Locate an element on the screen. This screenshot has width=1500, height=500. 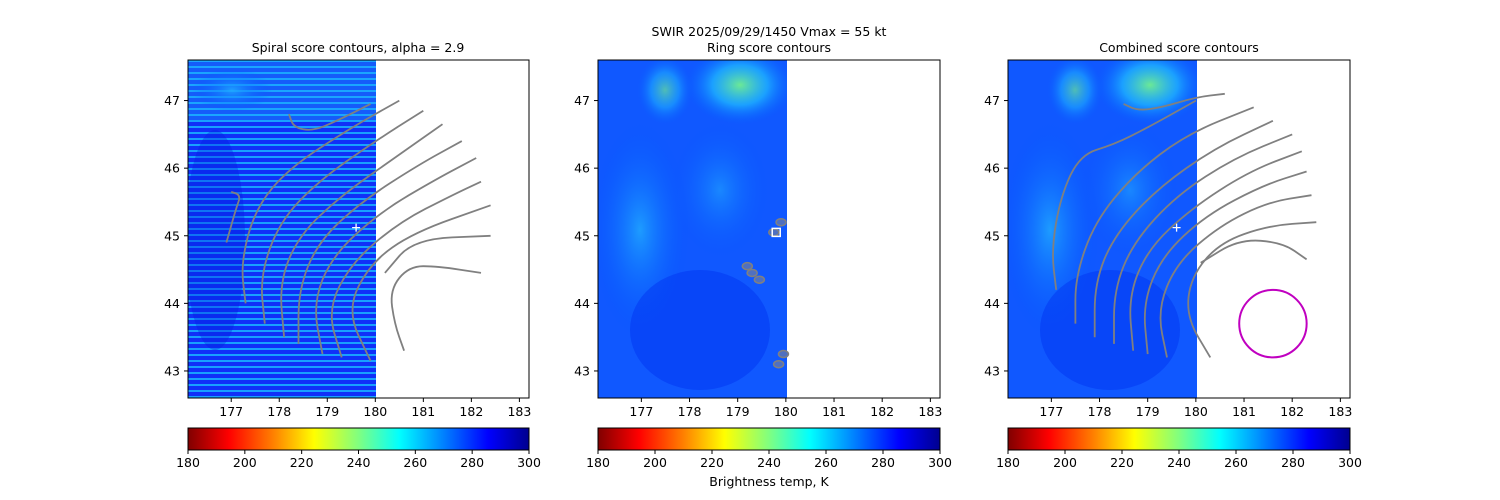
panel-title-combined: Combined score contours is located at coordinates (1179, 47).